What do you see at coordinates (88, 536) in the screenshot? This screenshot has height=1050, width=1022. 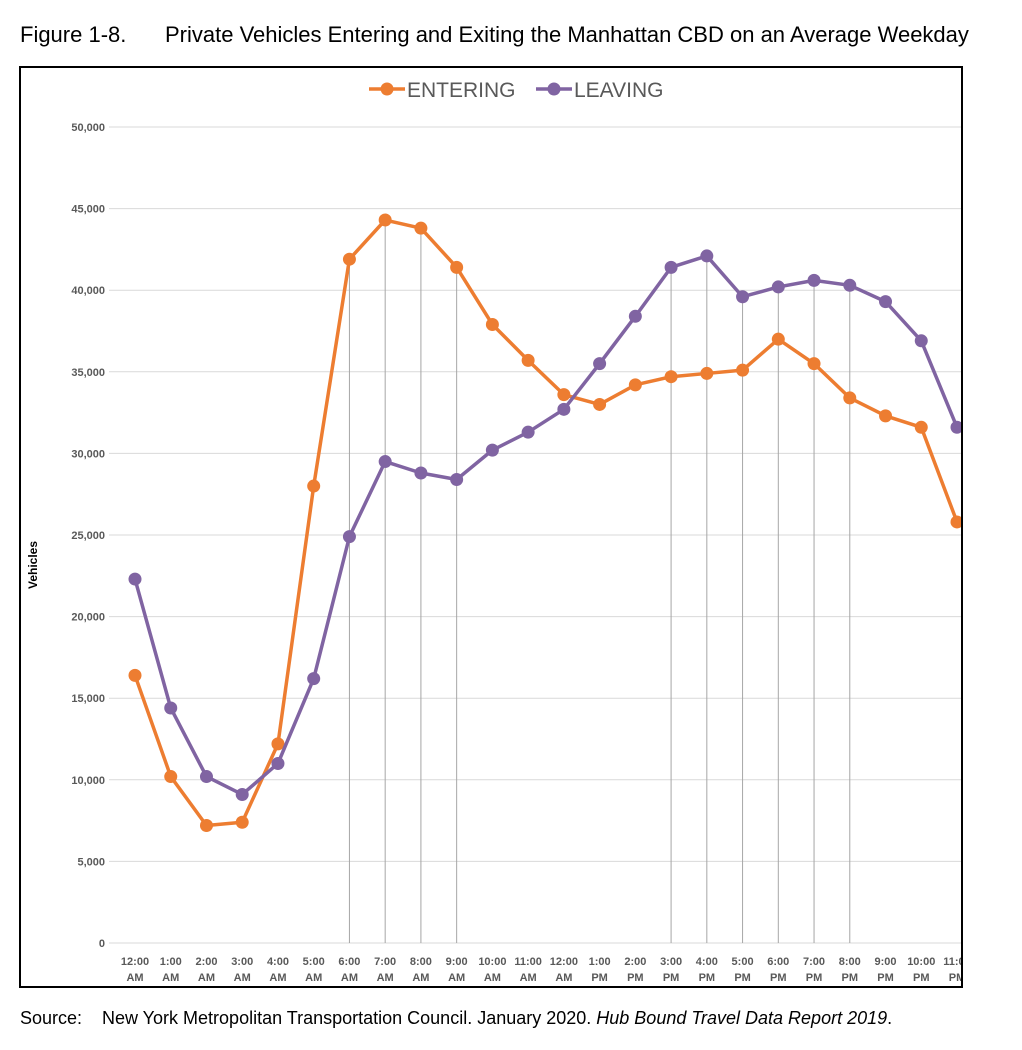 I see `y-tick-label: 25,000` at bounding box center [88, 536].